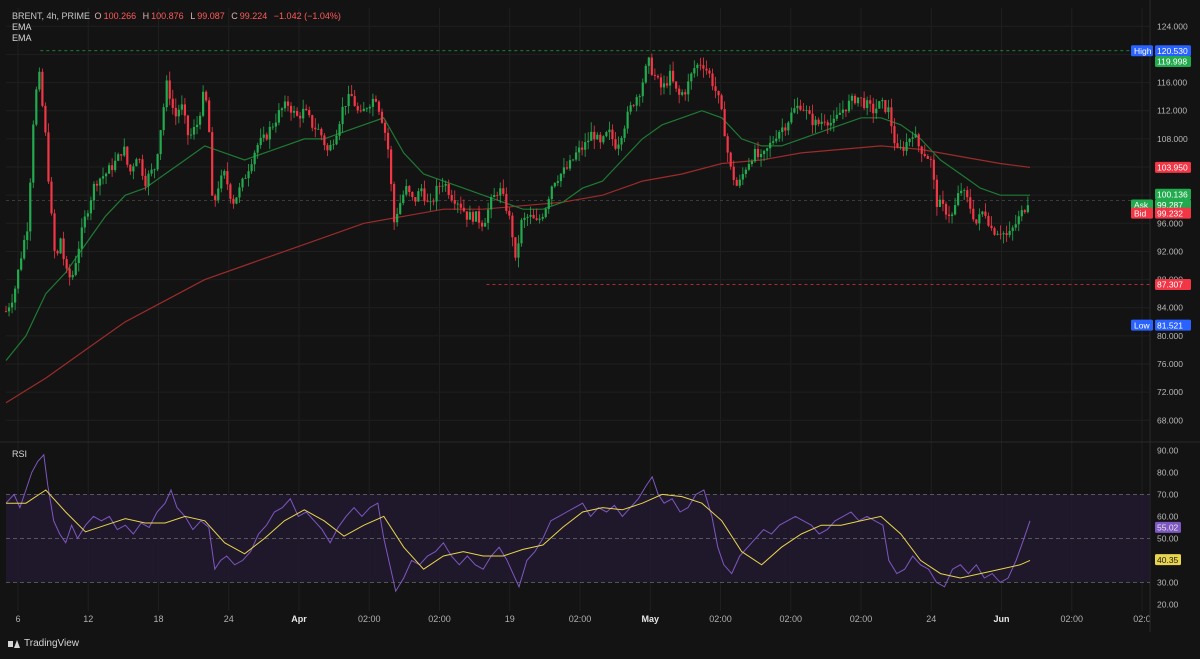 The width and height of the screenshot is (1200, 659). What do you see at coordinates (1143, 51) in the screenshot?
I see `high-marker-tag: High` at bounding box center [1143, 51].